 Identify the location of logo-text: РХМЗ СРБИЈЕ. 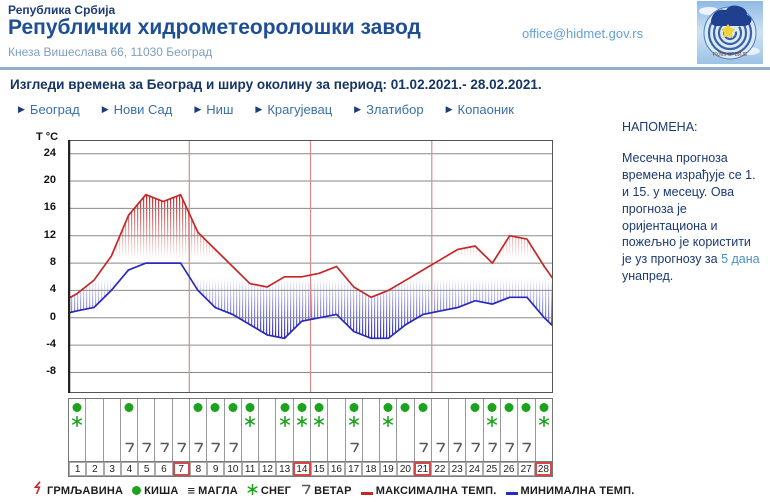
(730, 55).